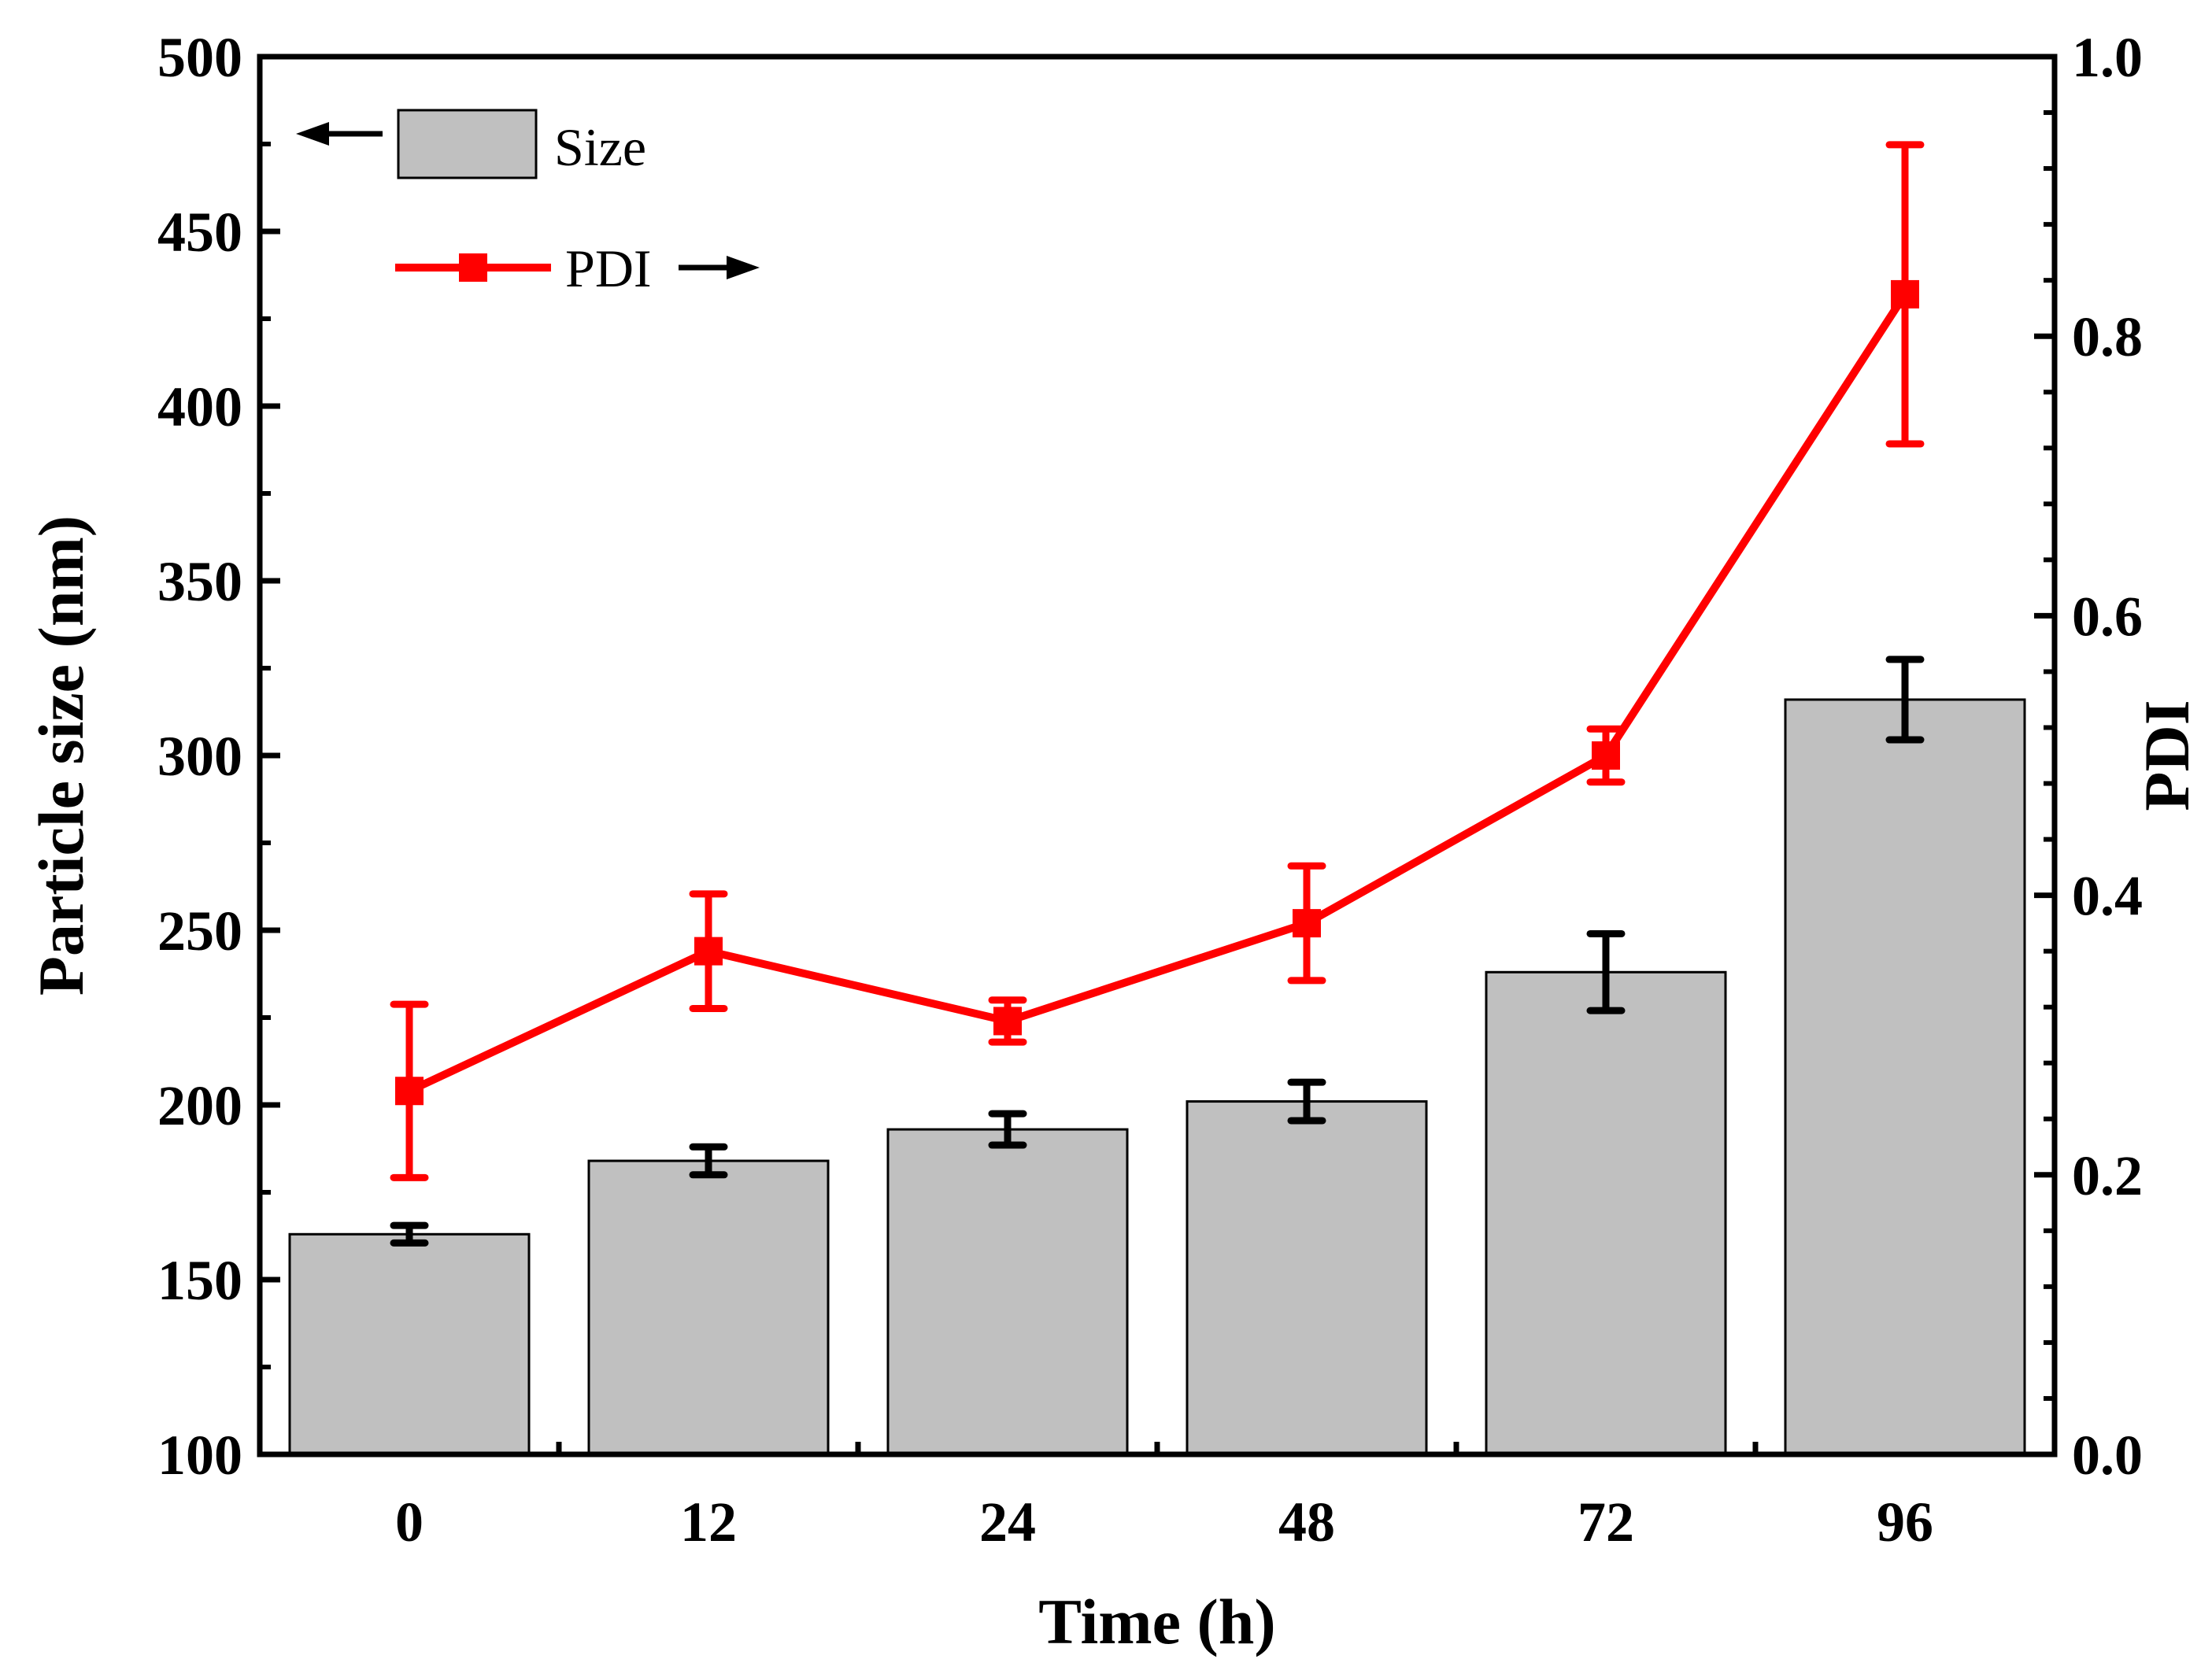  What do you see at coordinates (467, 144) in the screenshot?
I see `legend-size-swatch` at bounding box center [467, 144].